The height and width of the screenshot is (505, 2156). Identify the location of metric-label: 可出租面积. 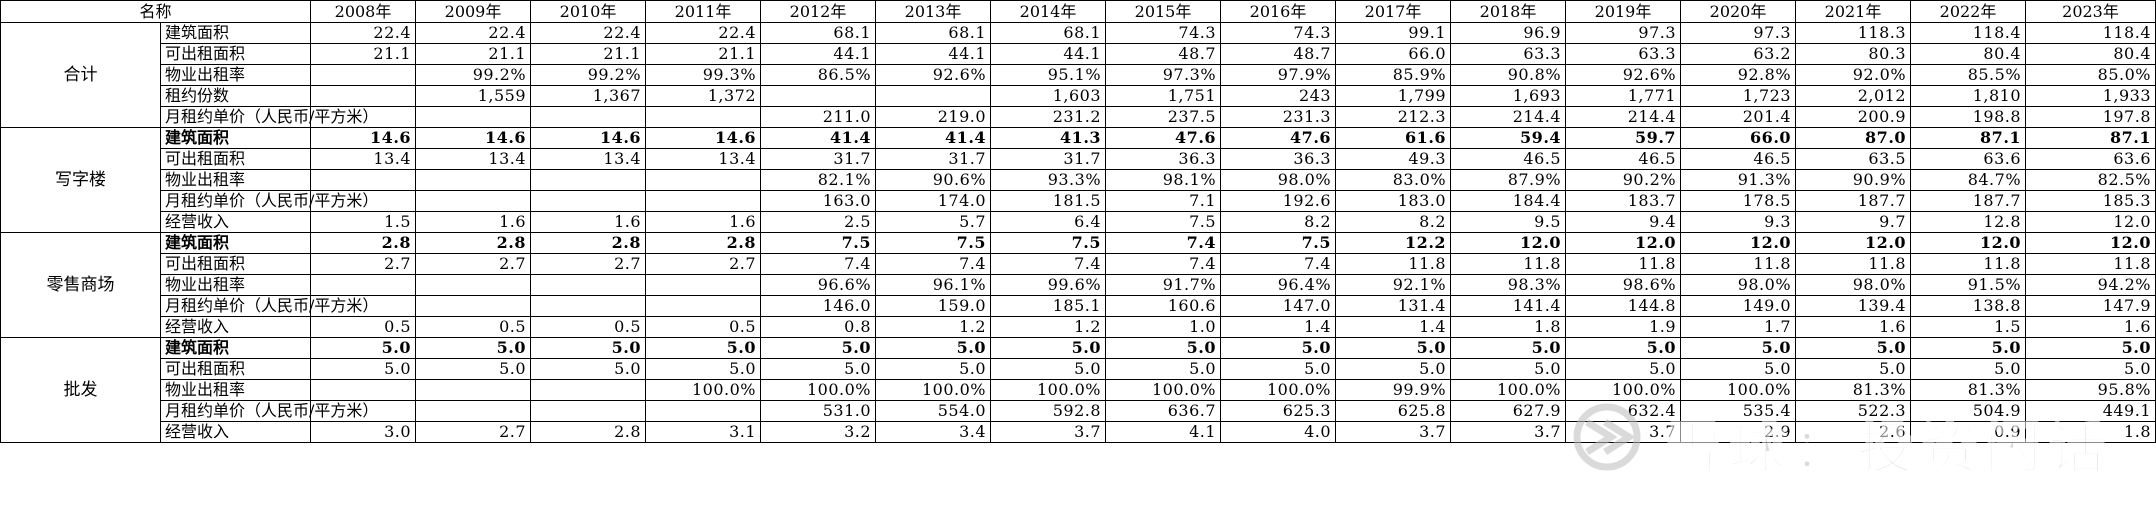
(235, 264).